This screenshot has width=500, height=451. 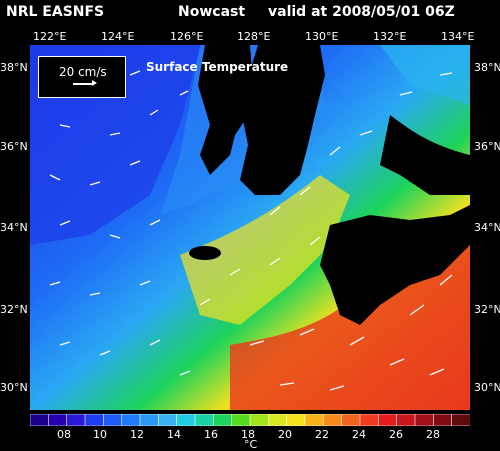 I want to click on colorbar-tick-label: 12, so click(x=137, y=434).